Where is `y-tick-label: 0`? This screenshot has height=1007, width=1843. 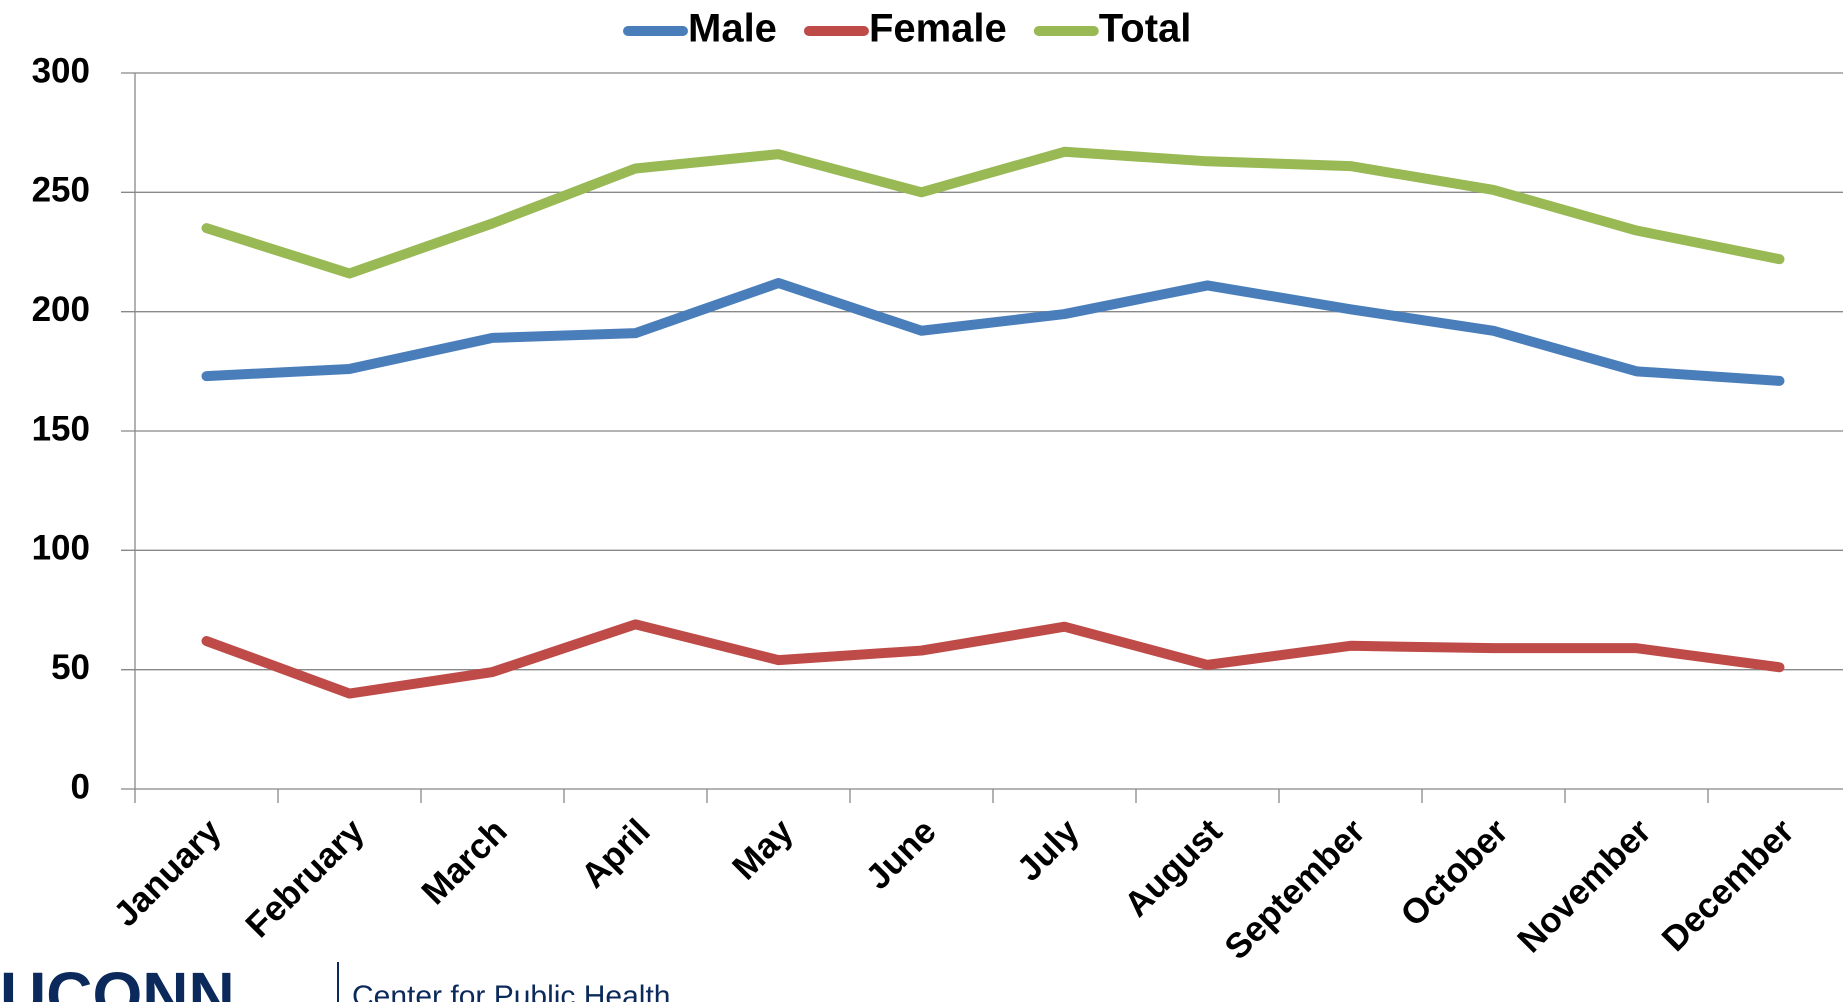
y-tick-label: 0 is located at coordinates (80, 786).